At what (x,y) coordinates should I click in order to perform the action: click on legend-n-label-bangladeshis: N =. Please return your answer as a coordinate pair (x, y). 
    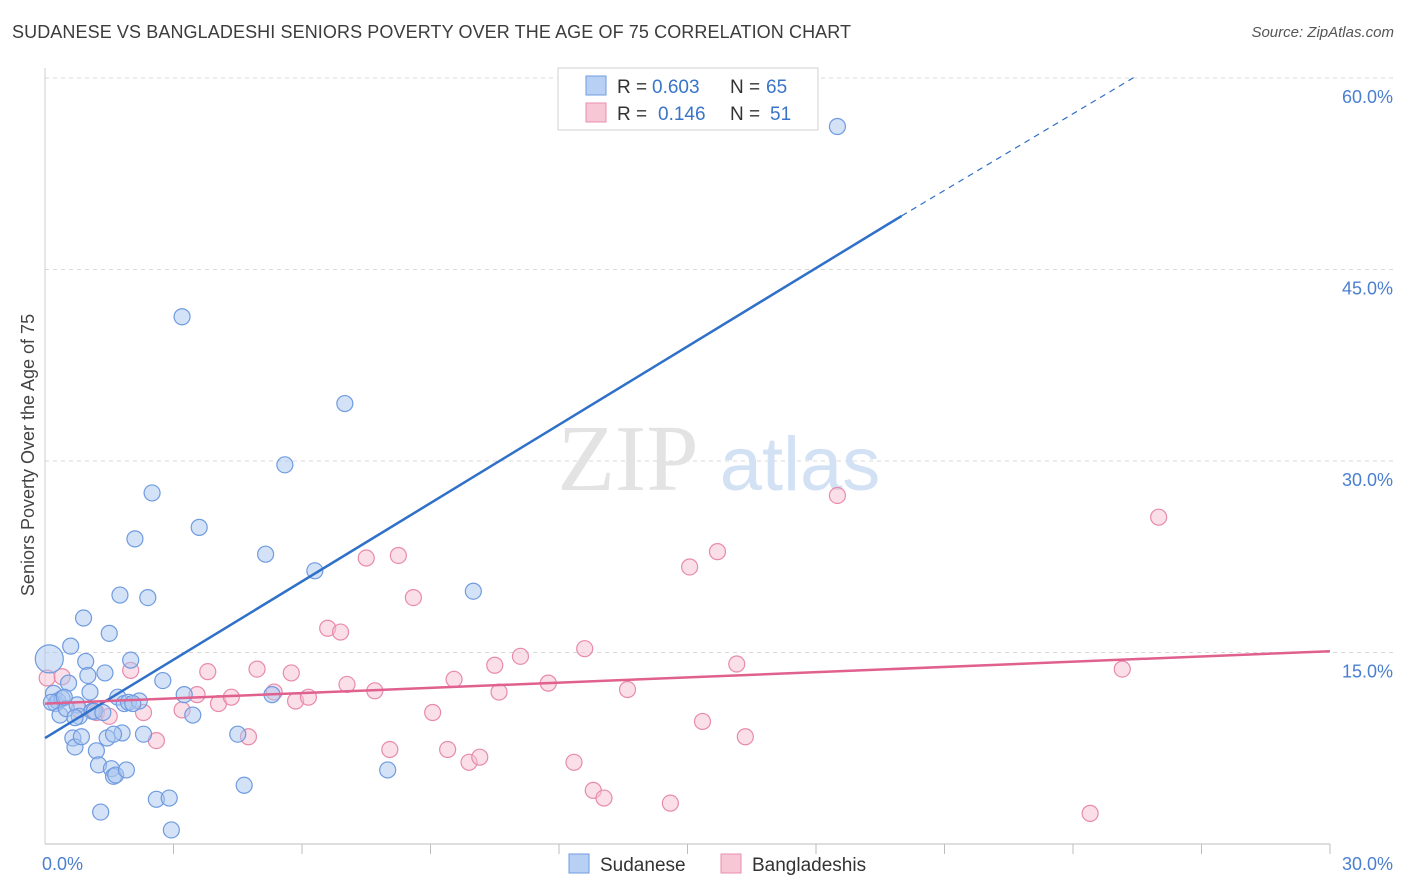
    Looking at the image, I should click on (745, 114).